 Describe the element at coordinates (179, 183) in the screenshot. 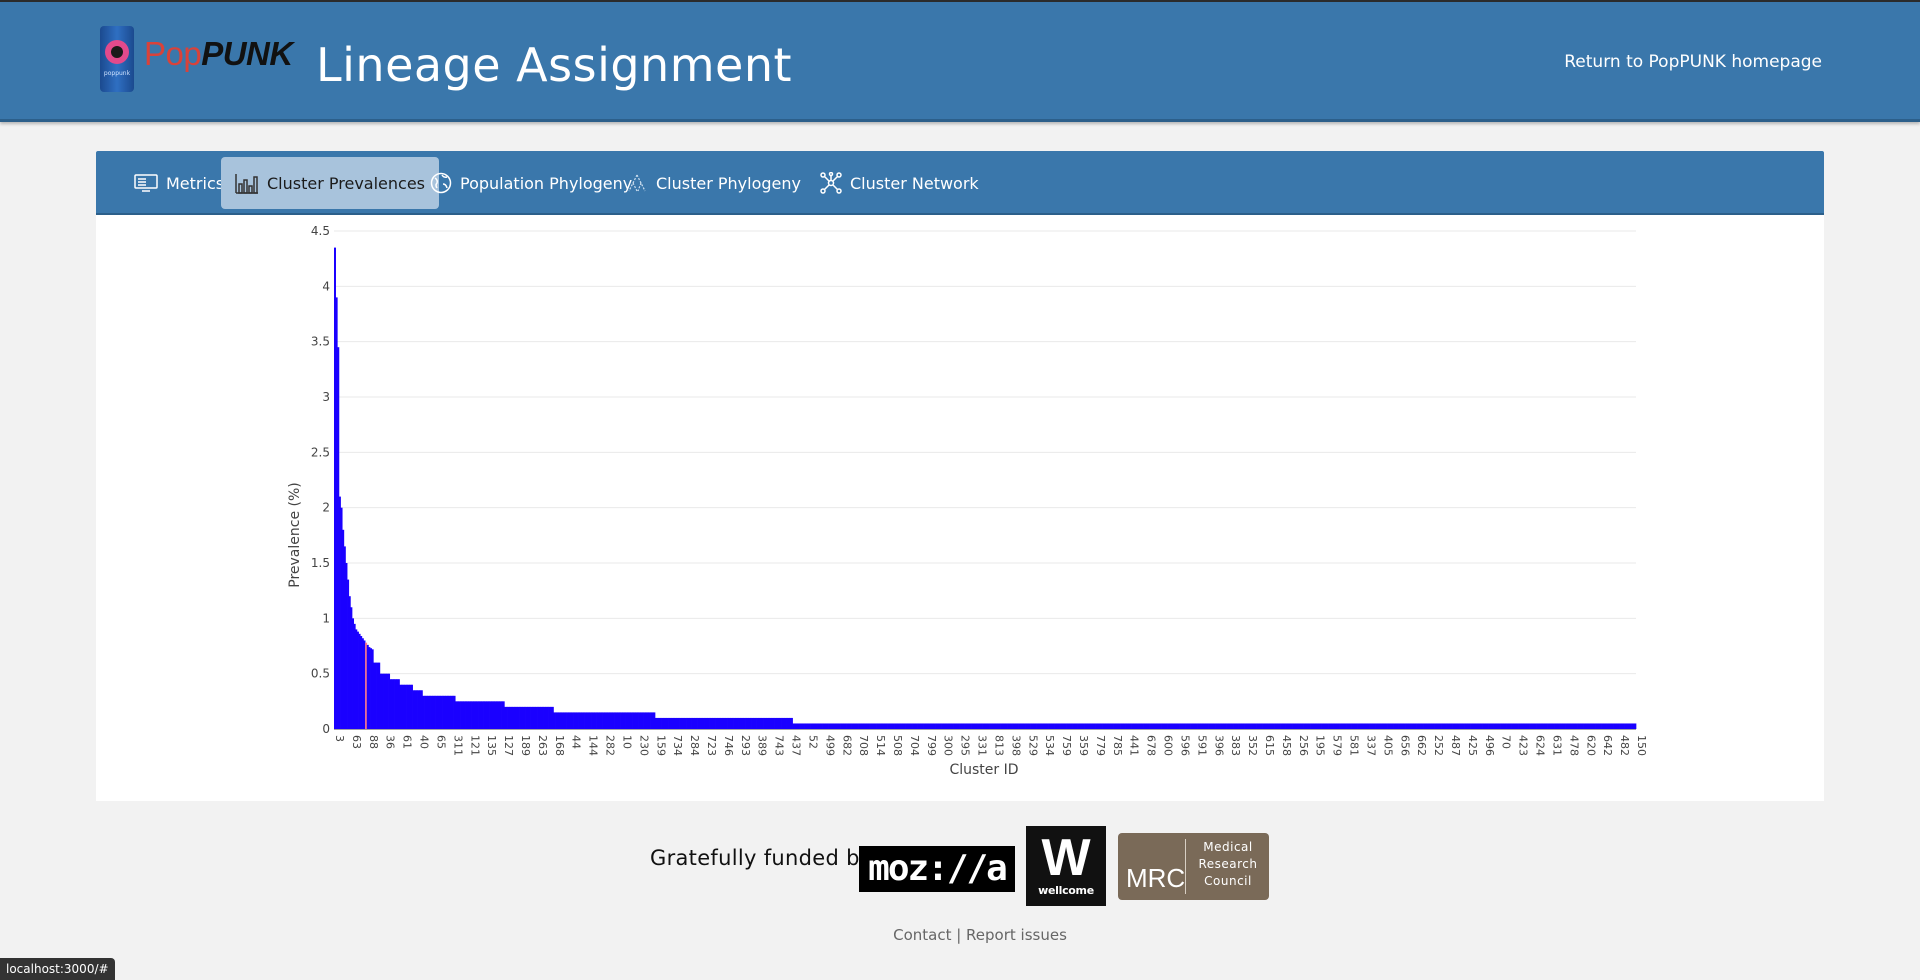

I see `tab-metrics: Metrics` at that location.